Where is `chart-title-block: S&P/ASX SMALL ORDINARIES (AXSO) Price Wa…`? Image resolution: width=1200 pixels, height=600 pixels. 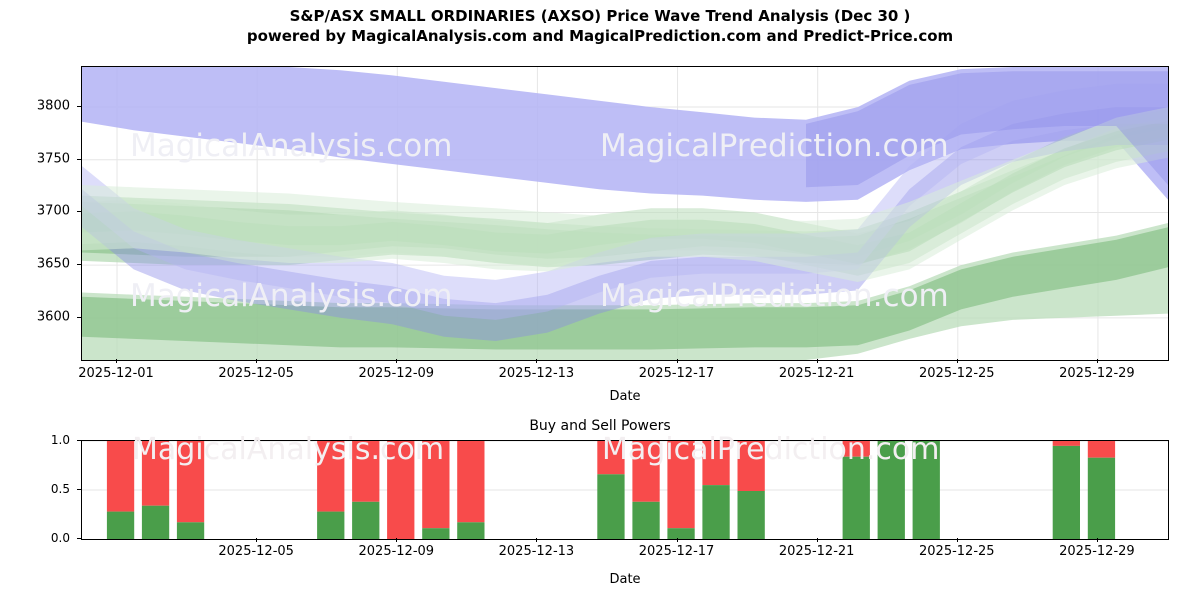
chart-title-block: S&P/ASX SMALL ORDINARIES (AXSO) Price Wa… is located at coordinates (600, 26).